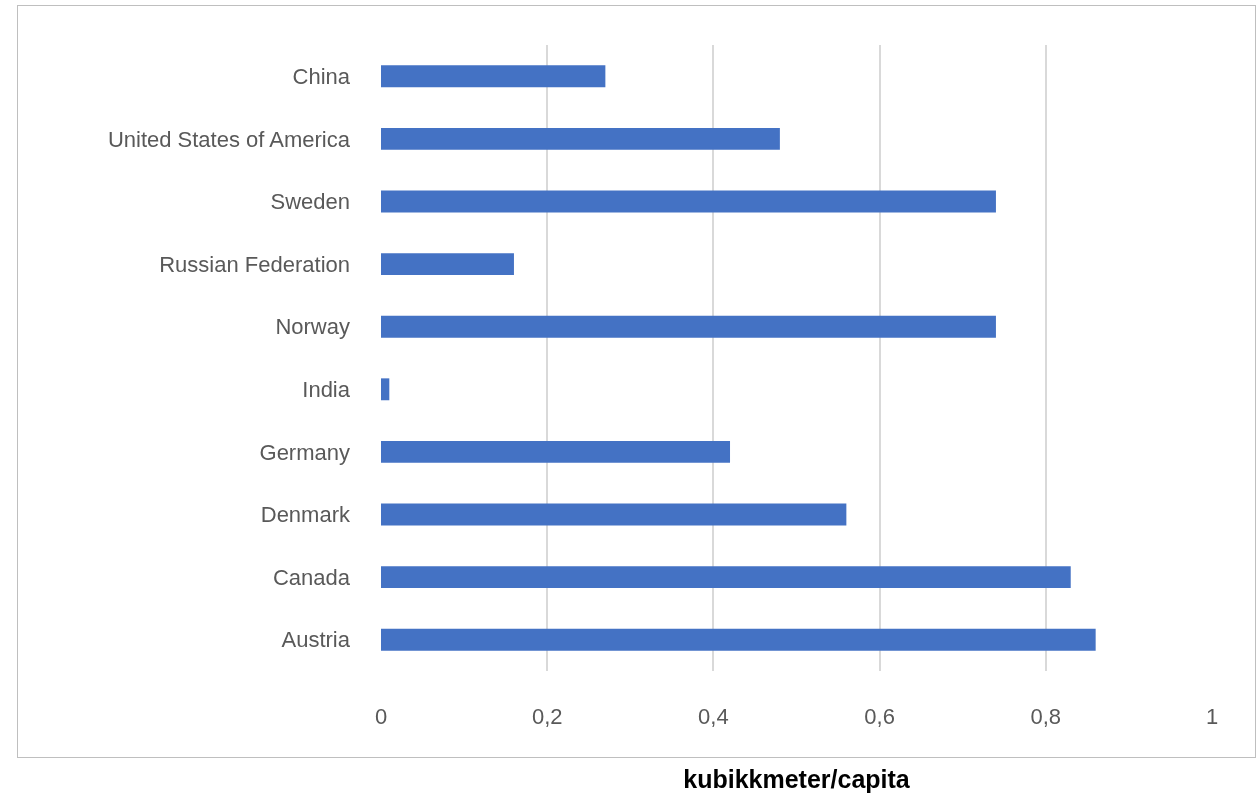  Describe the element at coordinates (229, 139) in the screenshot. I see `y-tick-label: United States of America` at that location.